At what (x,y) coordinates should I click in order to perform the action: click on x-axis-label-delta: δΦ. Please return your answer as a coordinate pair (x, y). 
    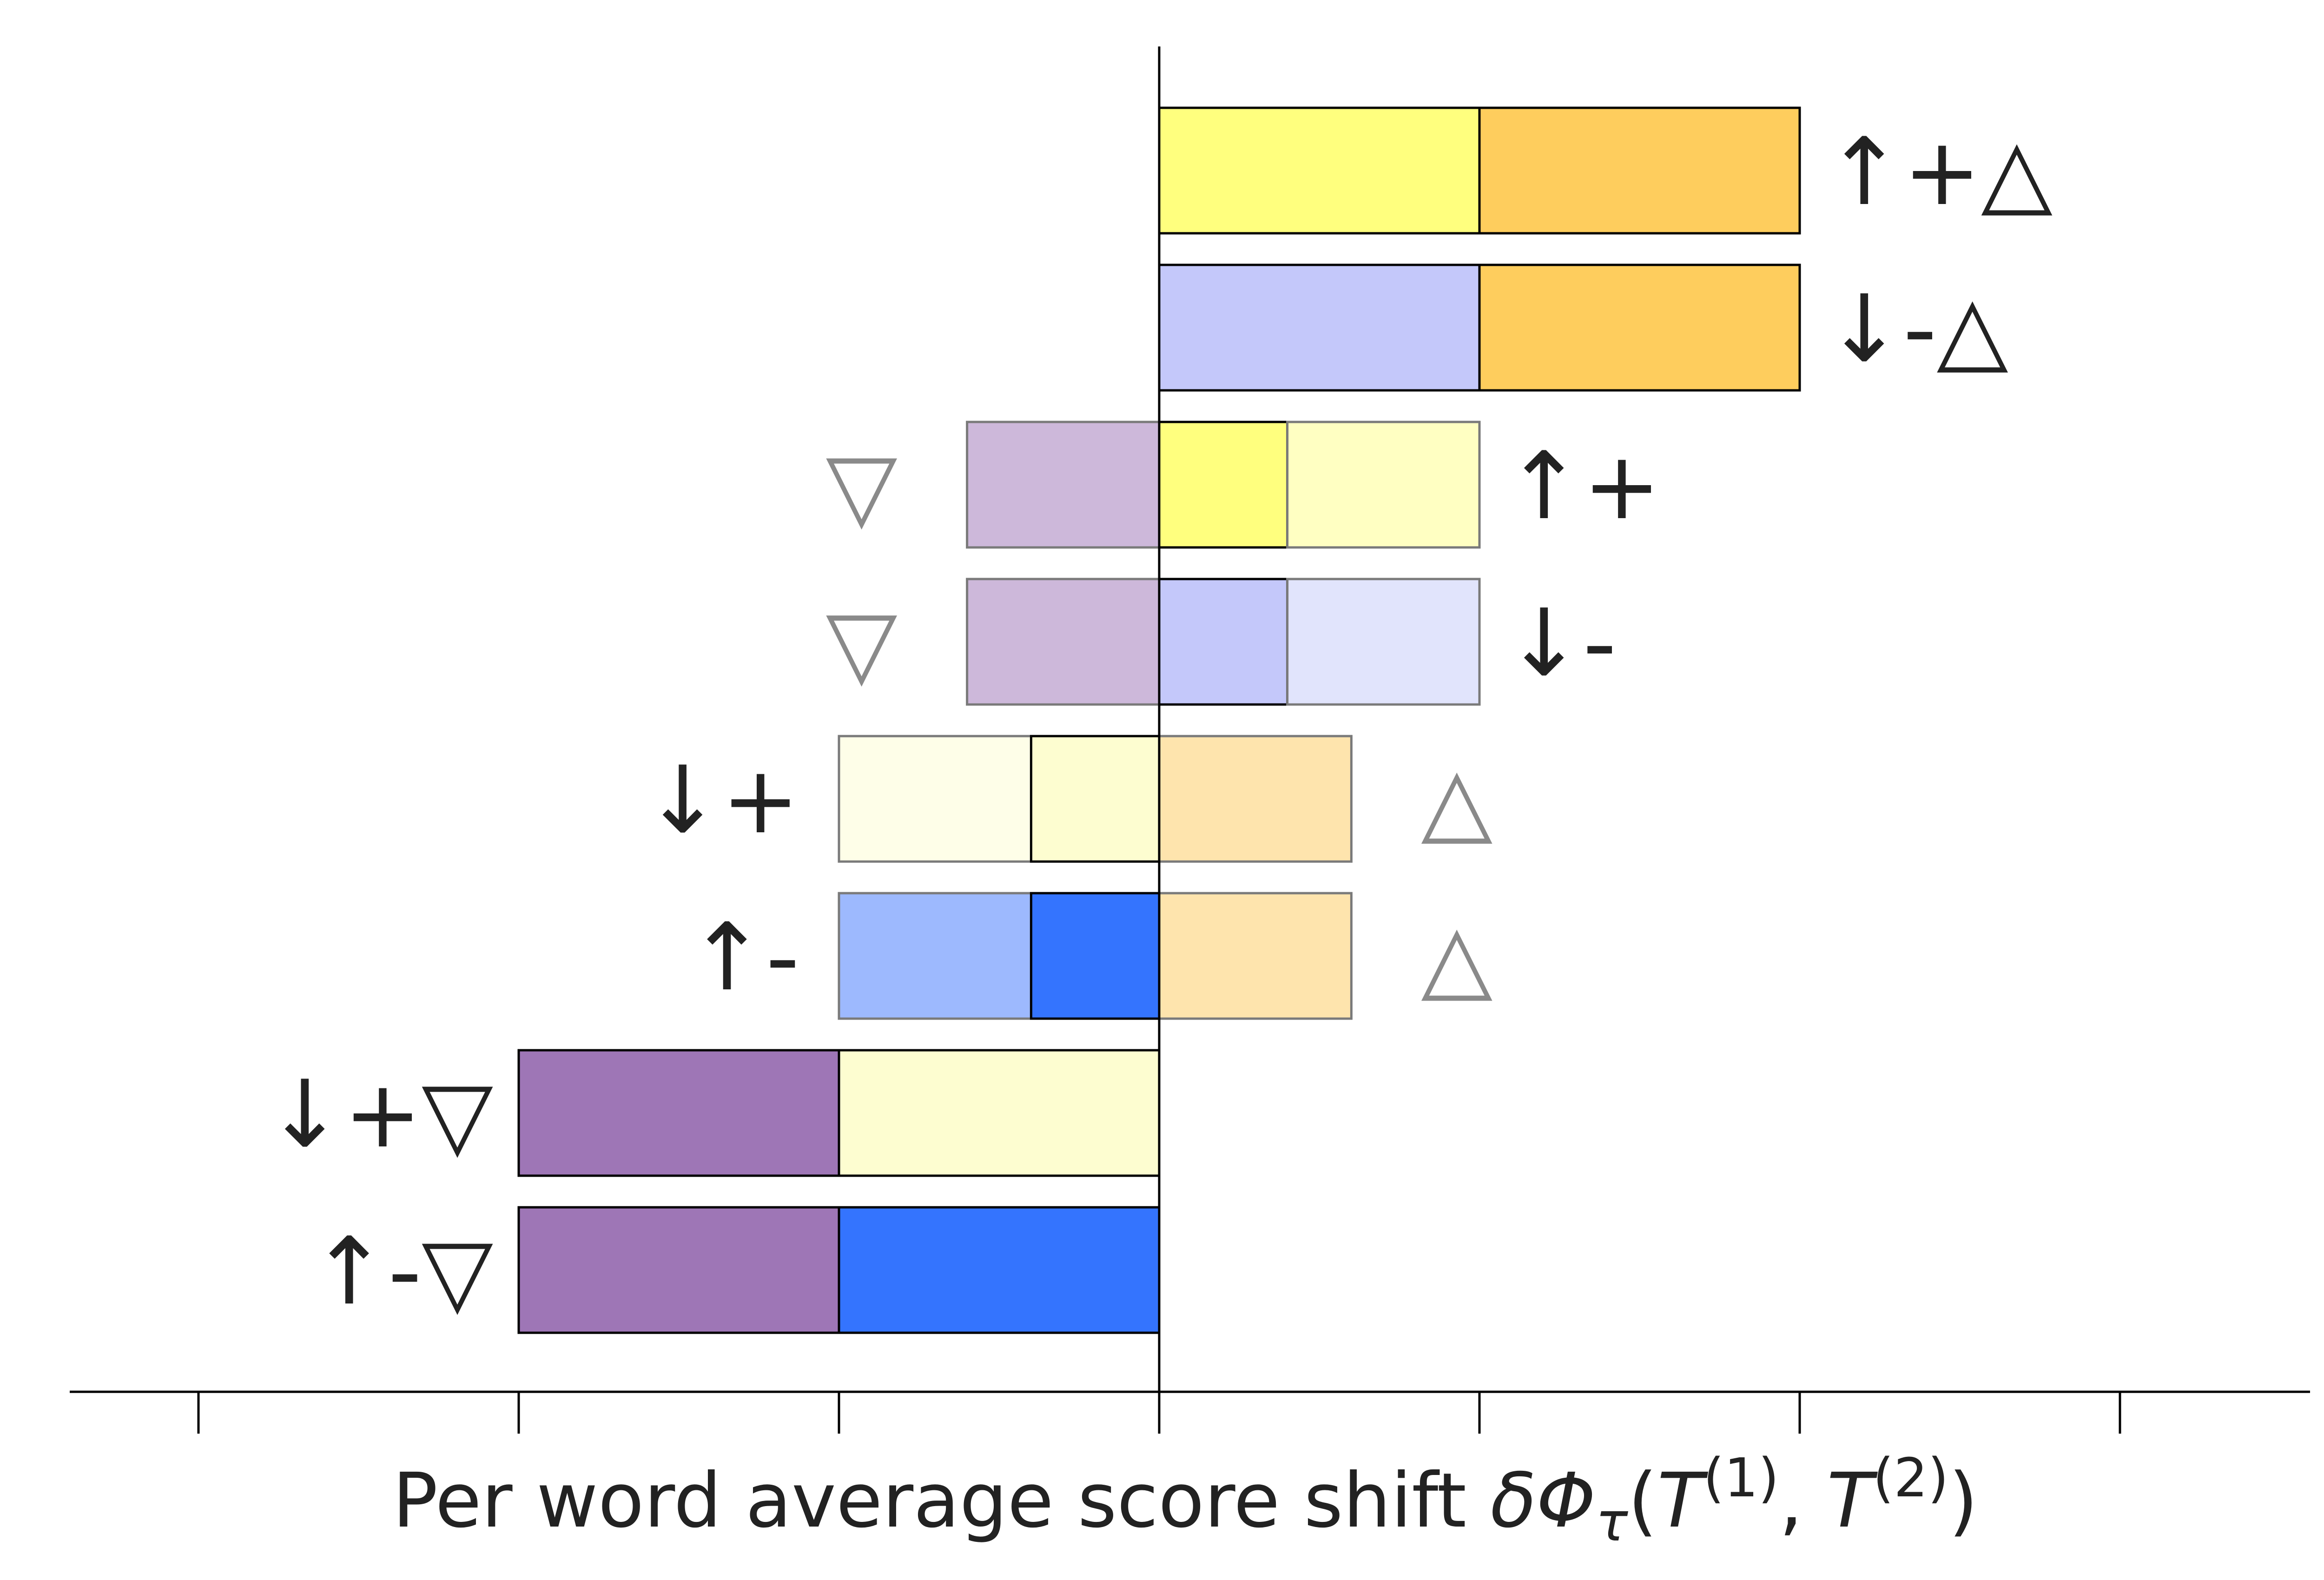
    Looking at the image, I should click on (1543, 1501).